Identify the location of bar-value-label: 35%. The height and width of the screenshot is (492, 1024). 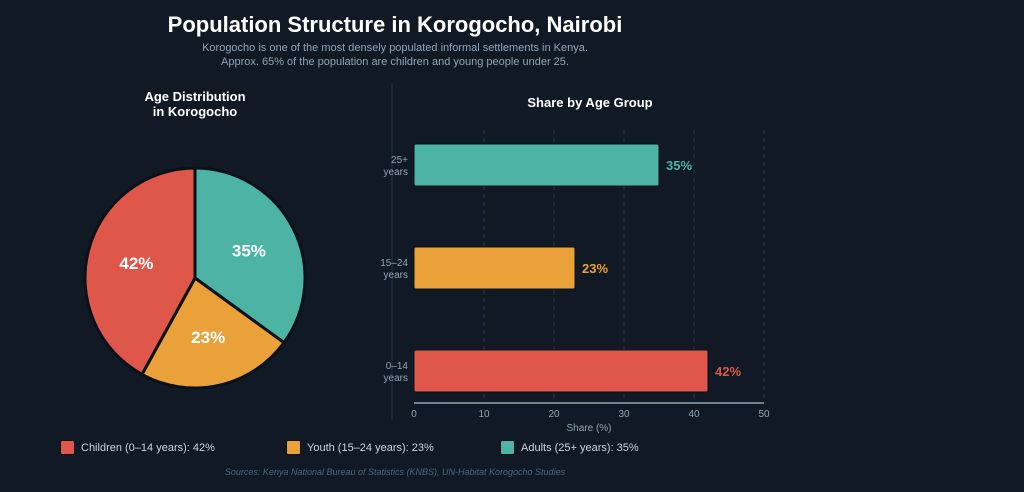
(679, 165).